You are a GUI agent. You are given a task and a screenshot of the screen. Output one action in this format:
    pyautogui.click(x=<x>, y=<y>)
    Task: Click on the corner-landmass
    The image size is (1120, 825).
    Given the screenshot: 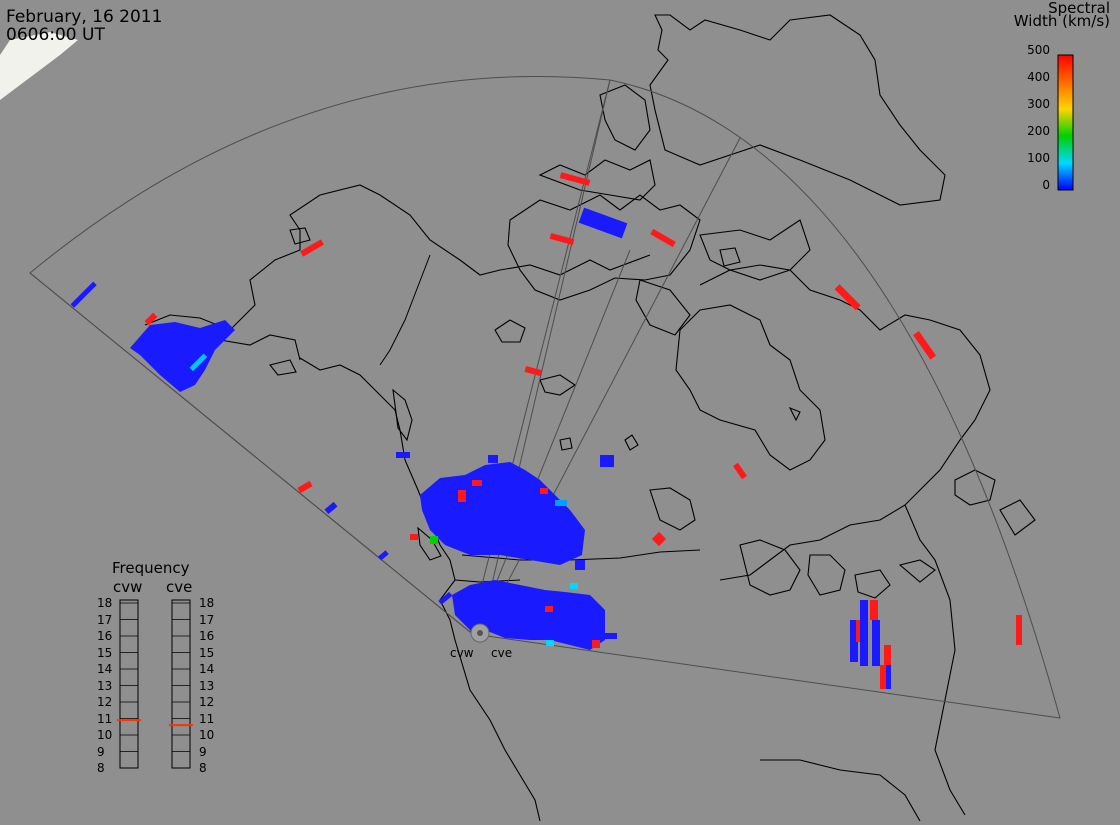 What is the action you would take?
    pyautogui.click(x=39, y=66)
    